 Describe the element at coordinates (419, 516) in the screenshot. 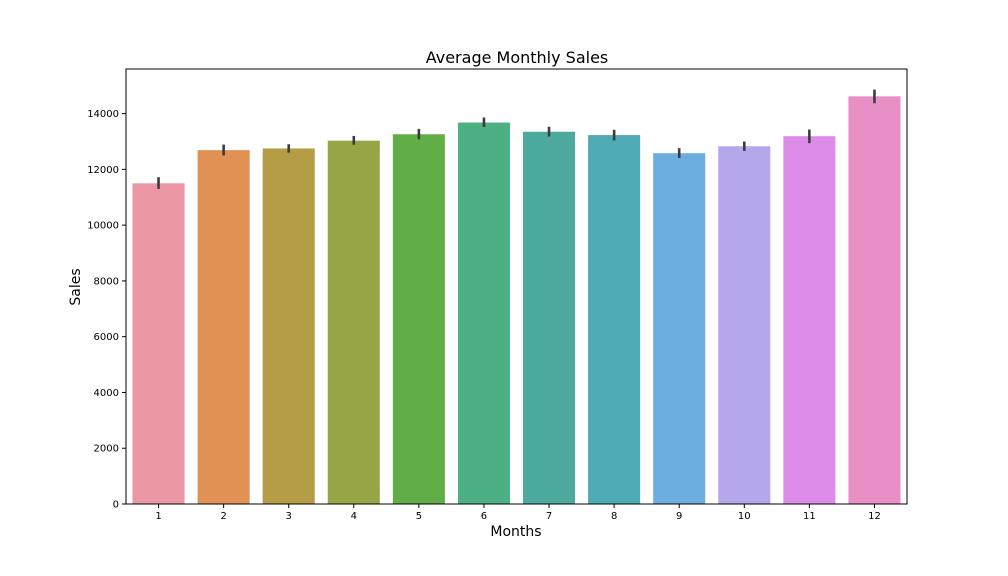

I see `x-tick-label: 5` at that location.